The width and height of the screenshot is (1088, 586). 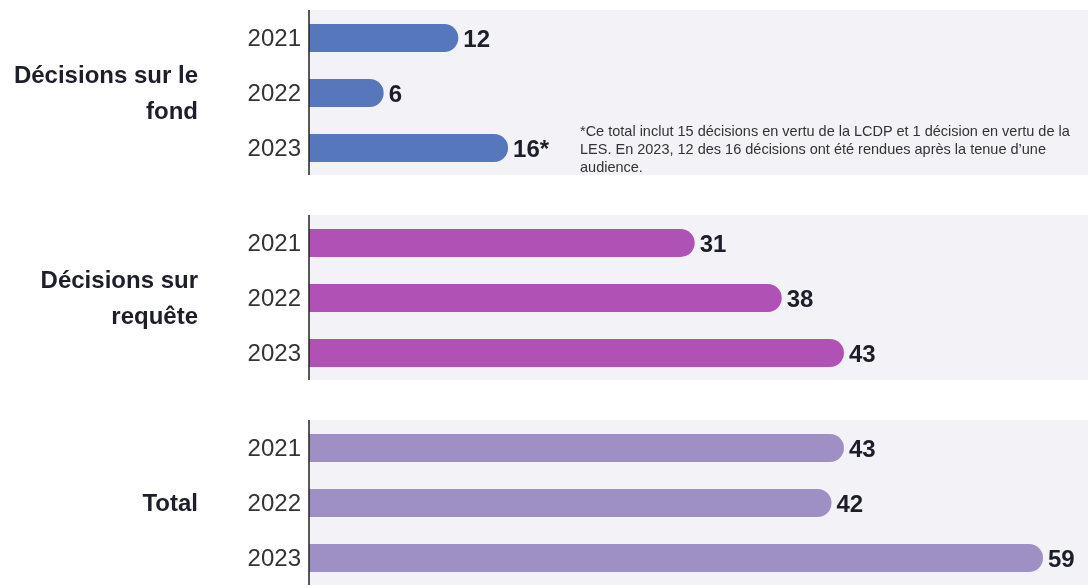 I want to click on text: *Ce total inclut 15 décisions en vertu de la LCDP et 1 décision en vertu de la LES. En 2023, 12 des 16 décisions ont été rendues après la tenue d’une audience., so click(x=825, y=149).